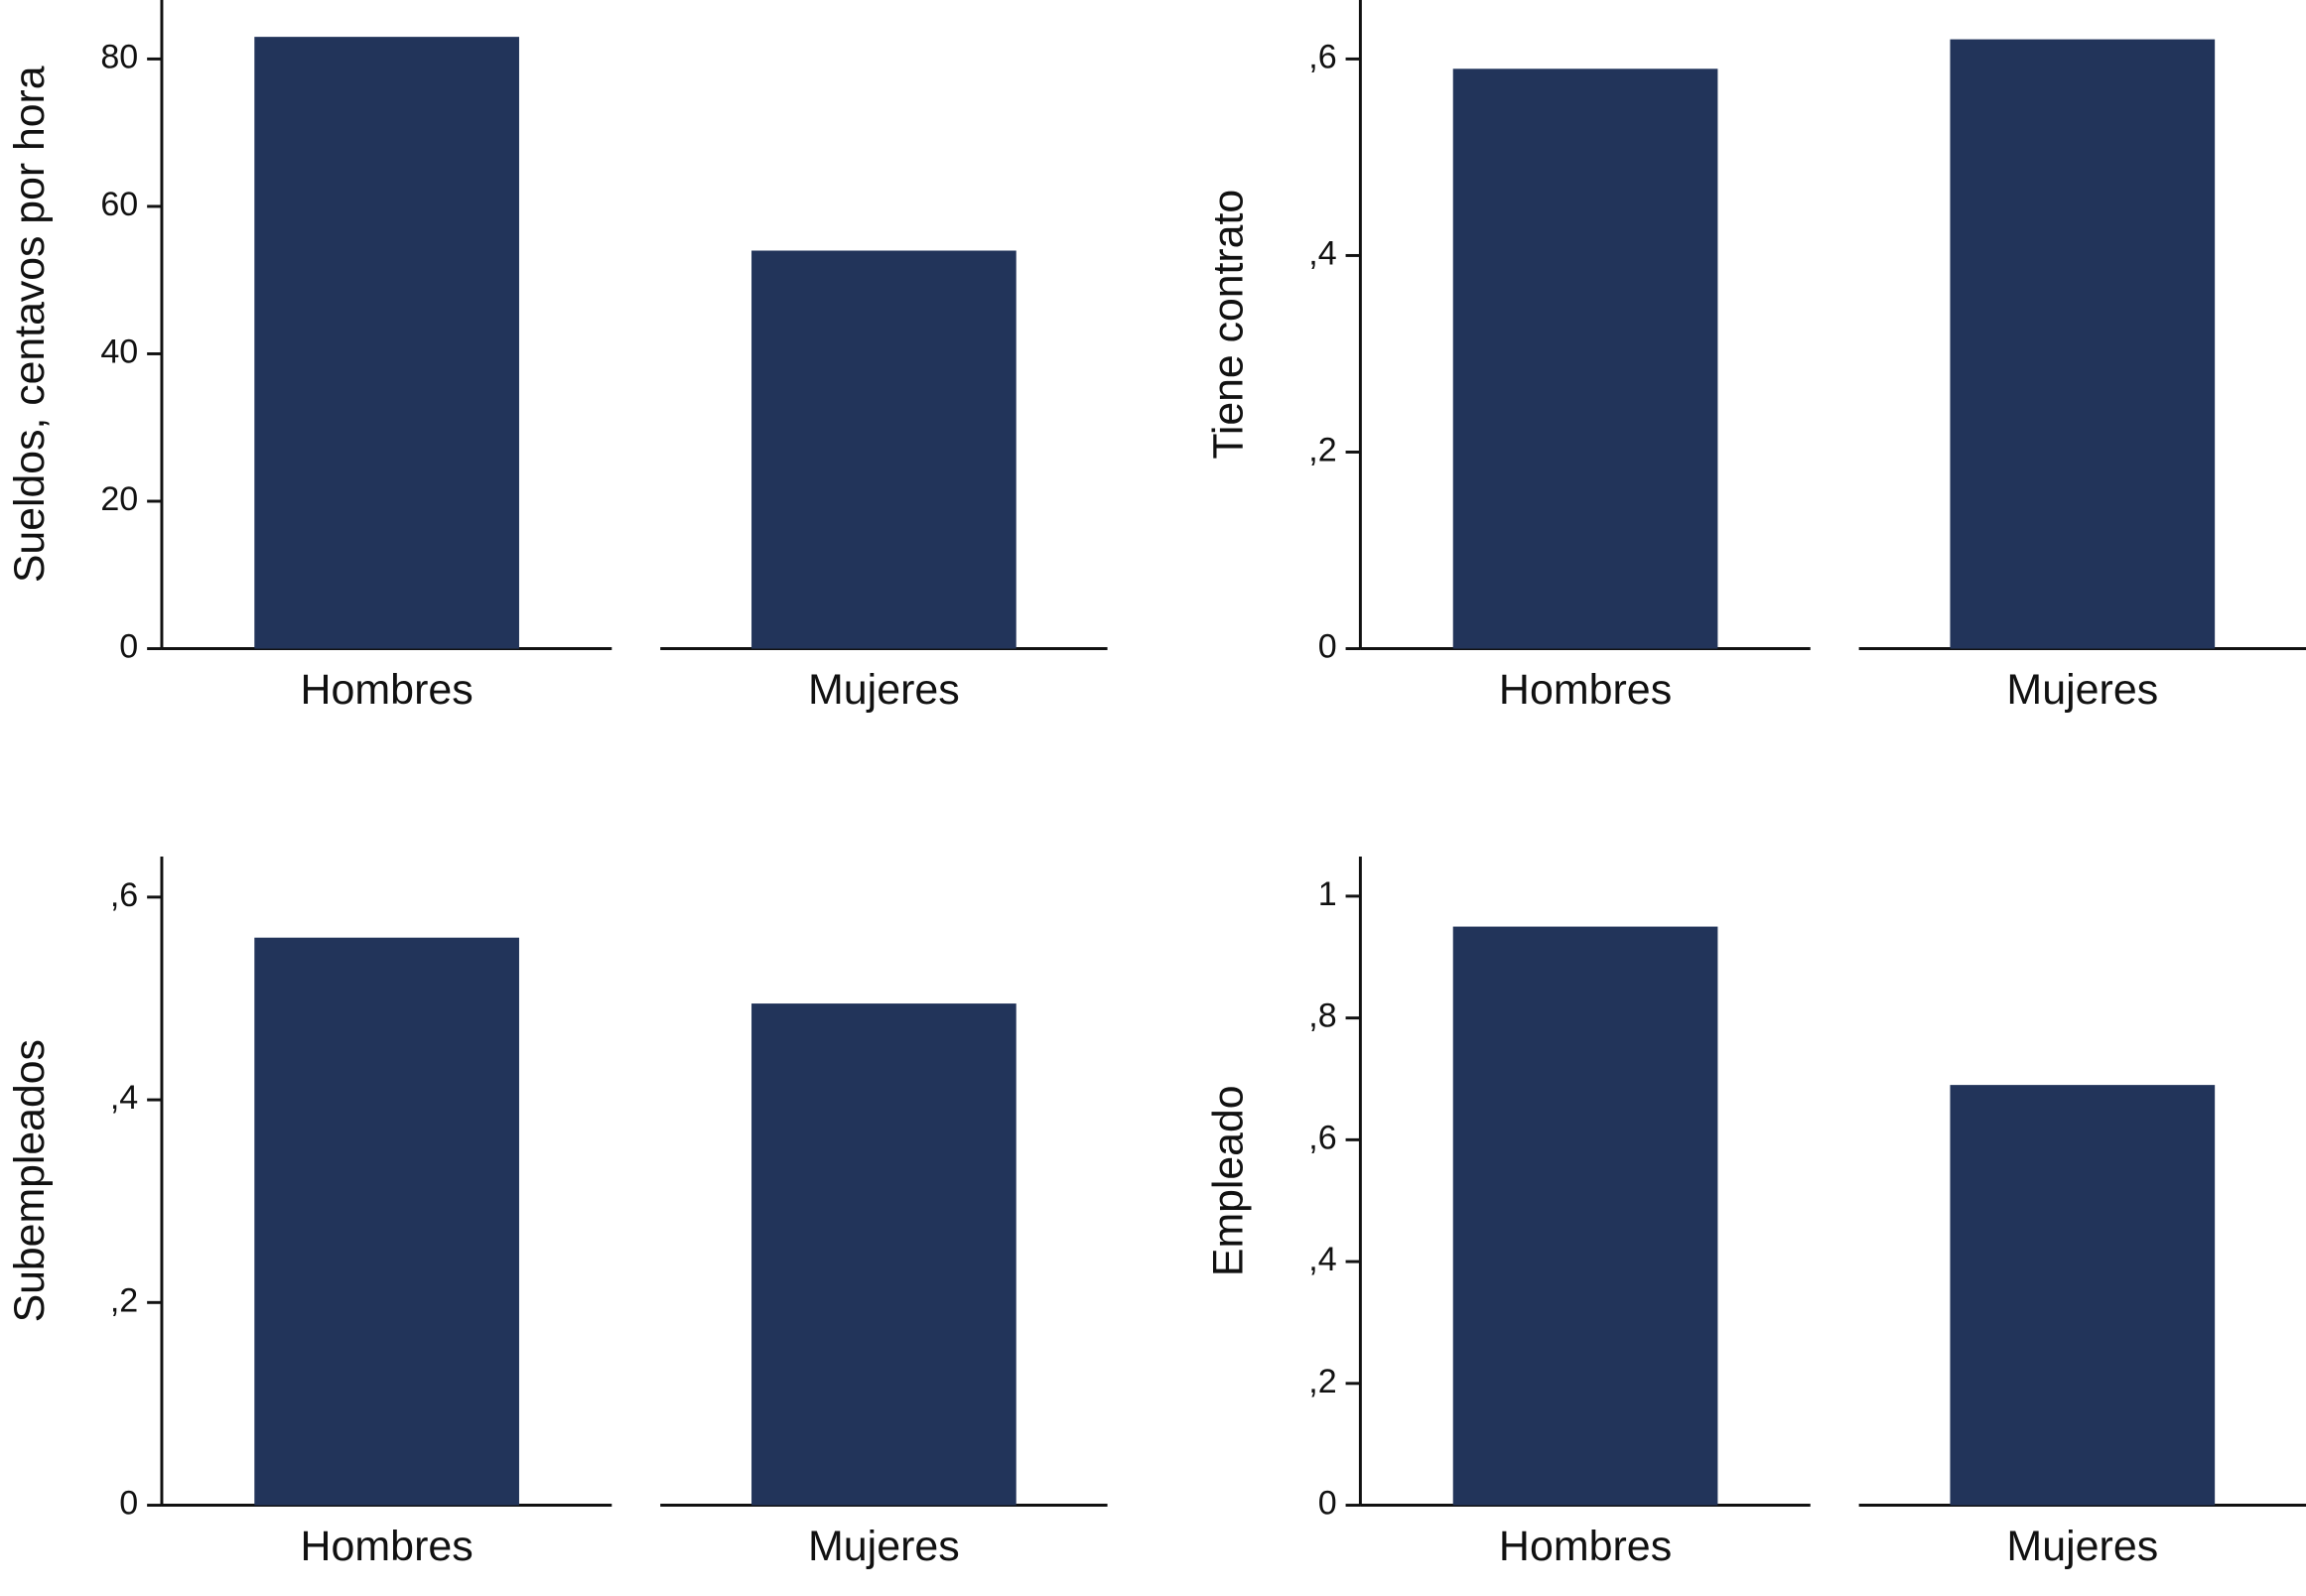  I want to click on y-tick-label: 40, so click(119, 351).